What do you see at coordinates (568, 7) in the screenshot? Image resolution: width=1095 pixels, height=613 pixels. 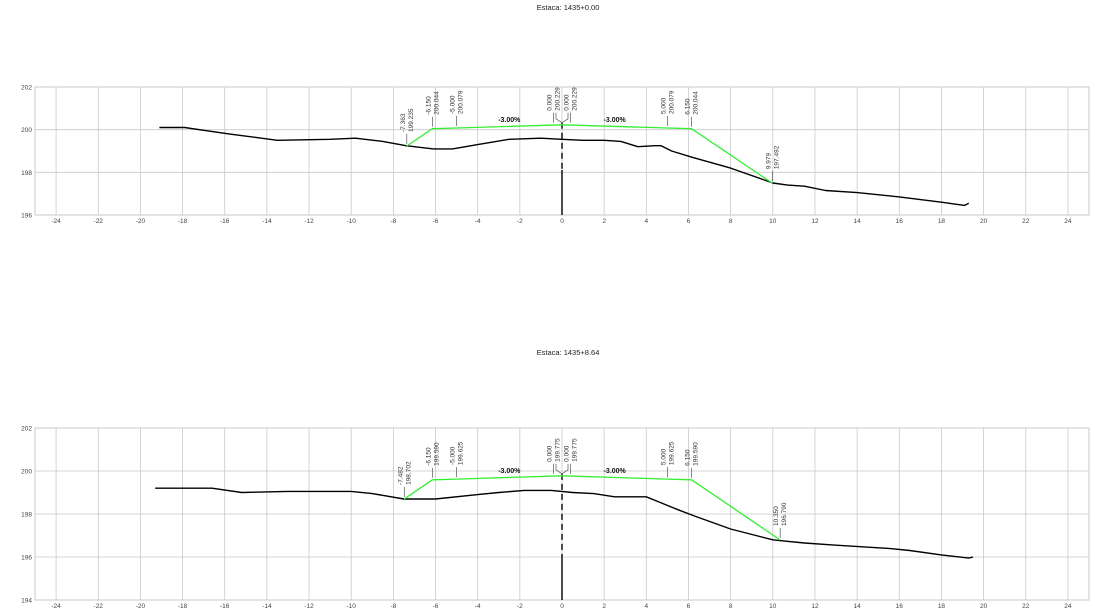 I see `chart-title: Estaca: 1435+0.00` at bounding box center [568, 7].